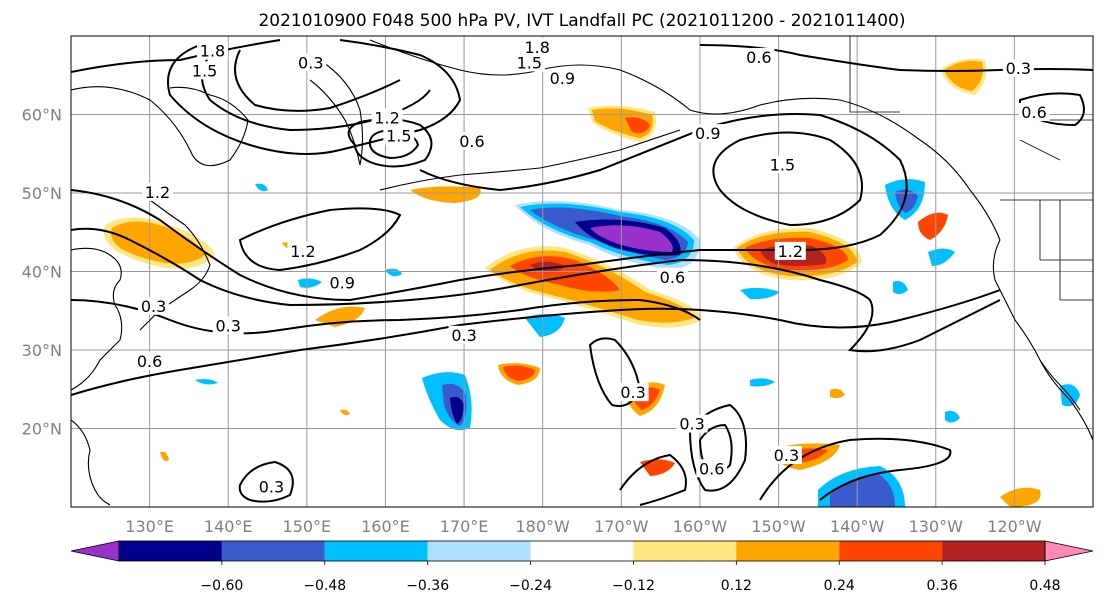 The image size is (1105, 601). What do you see at coordinates (228, 526) in the screenshot?
I see `lon-tick-label: 140°E` at bounding box center [228, 526].